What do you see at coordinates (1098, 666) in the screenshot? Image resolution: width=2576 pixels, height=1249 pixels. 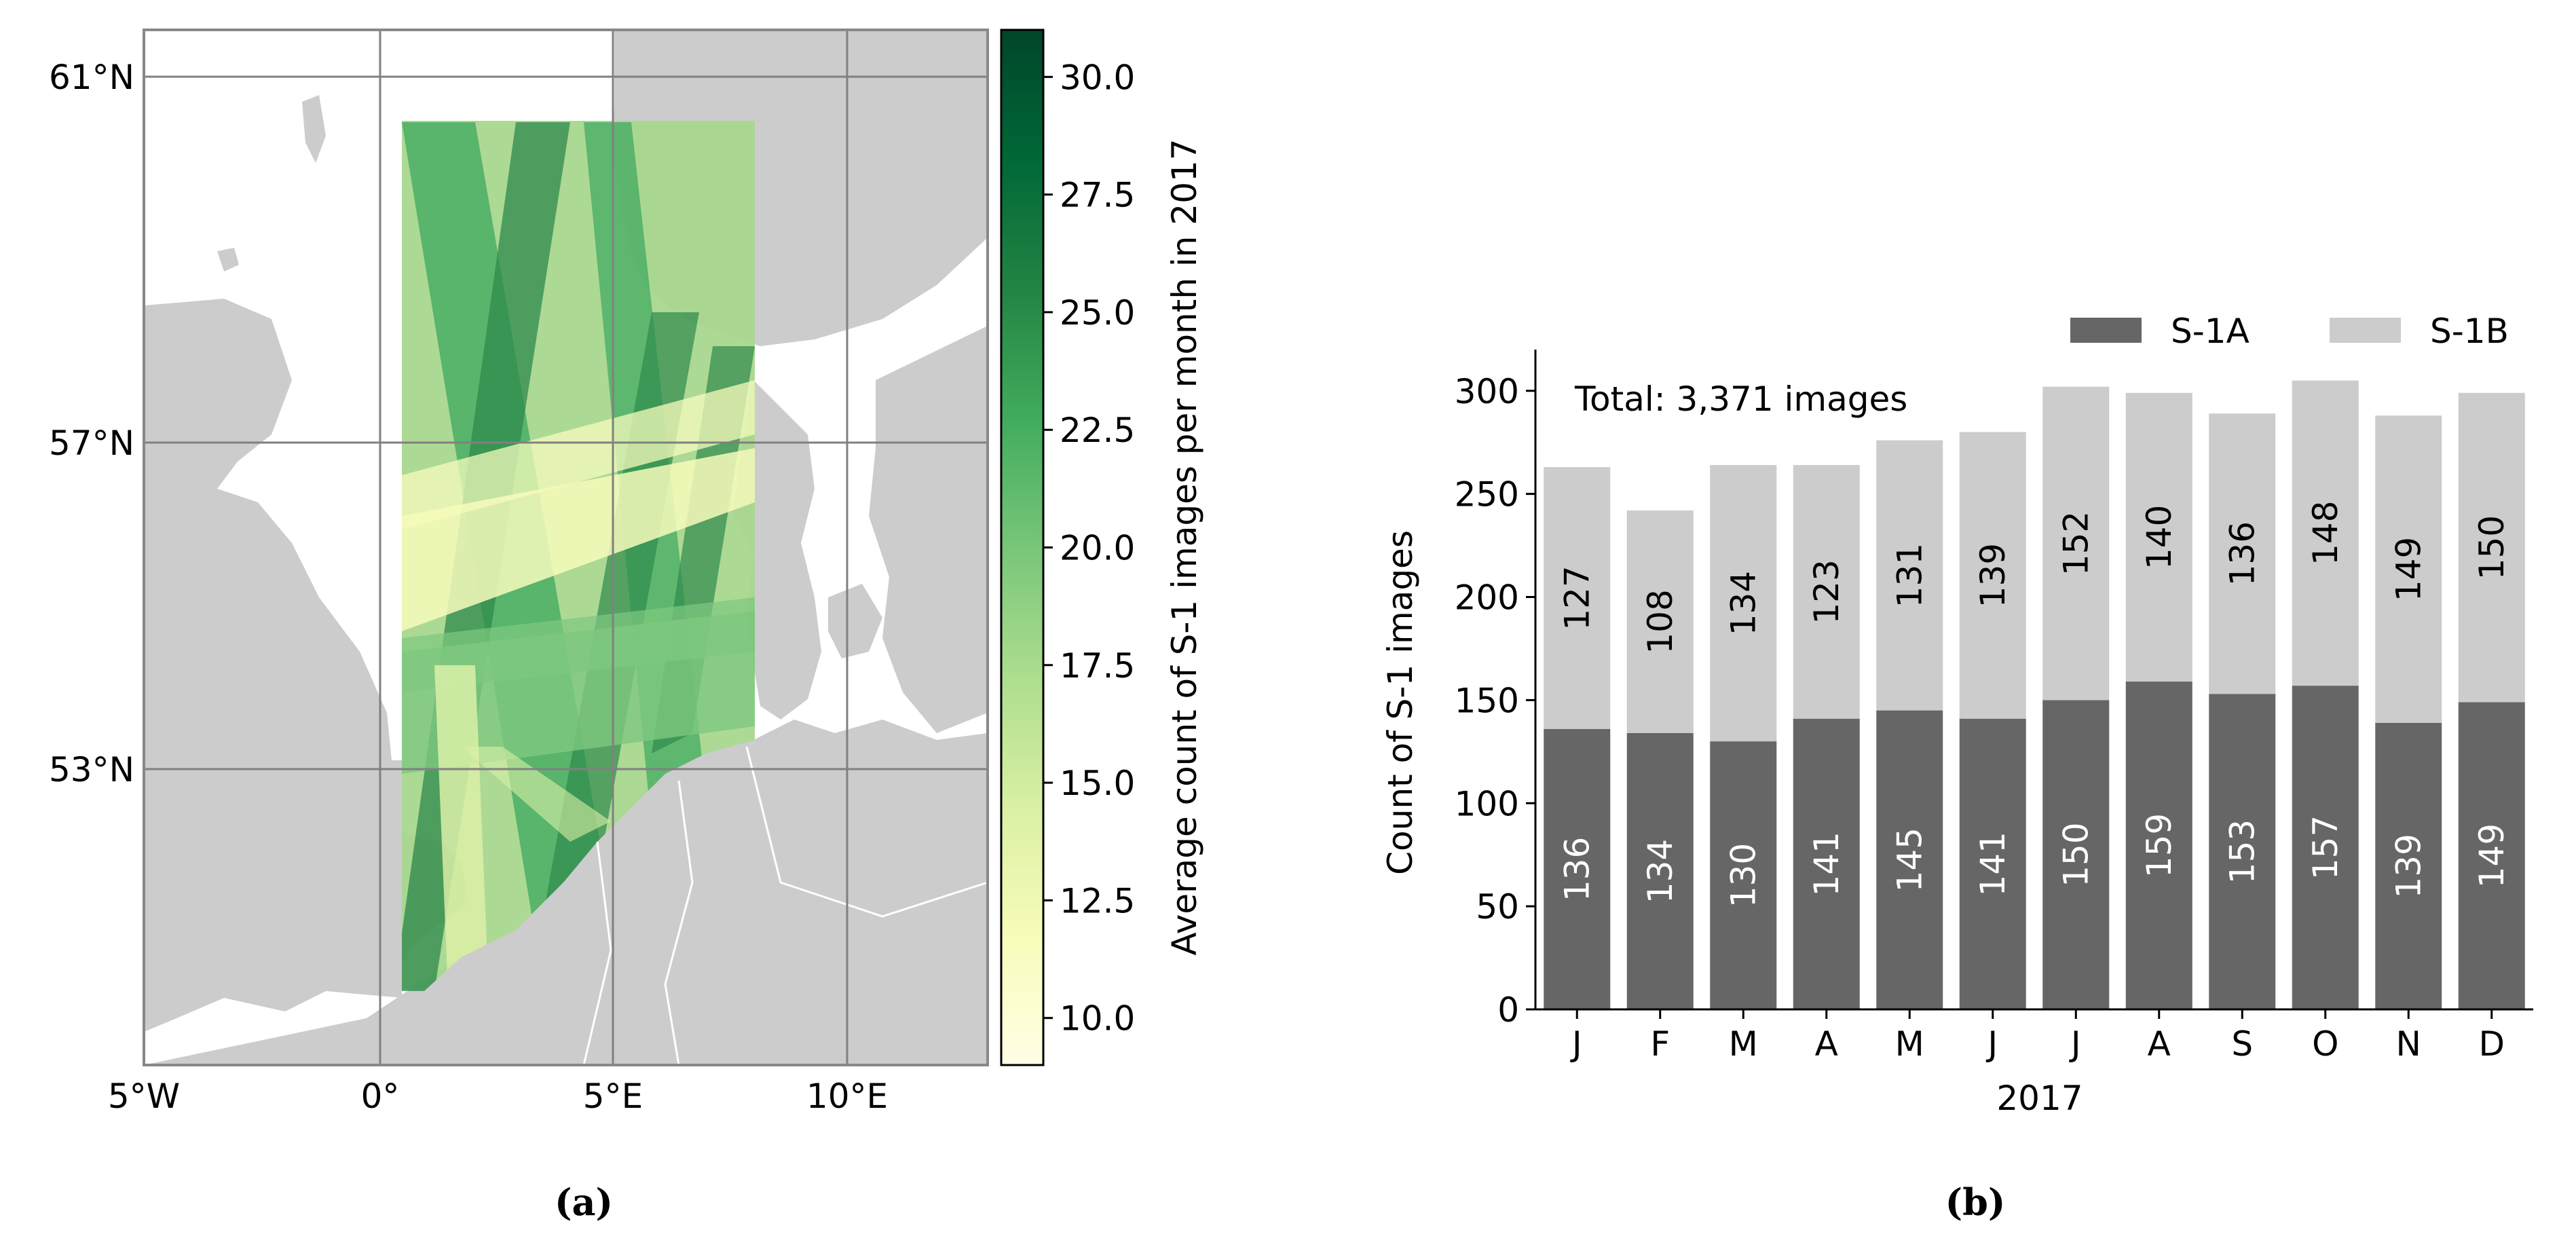 I see `colorbar-tick-label: 17.5` at bounding box center [1098, 666].